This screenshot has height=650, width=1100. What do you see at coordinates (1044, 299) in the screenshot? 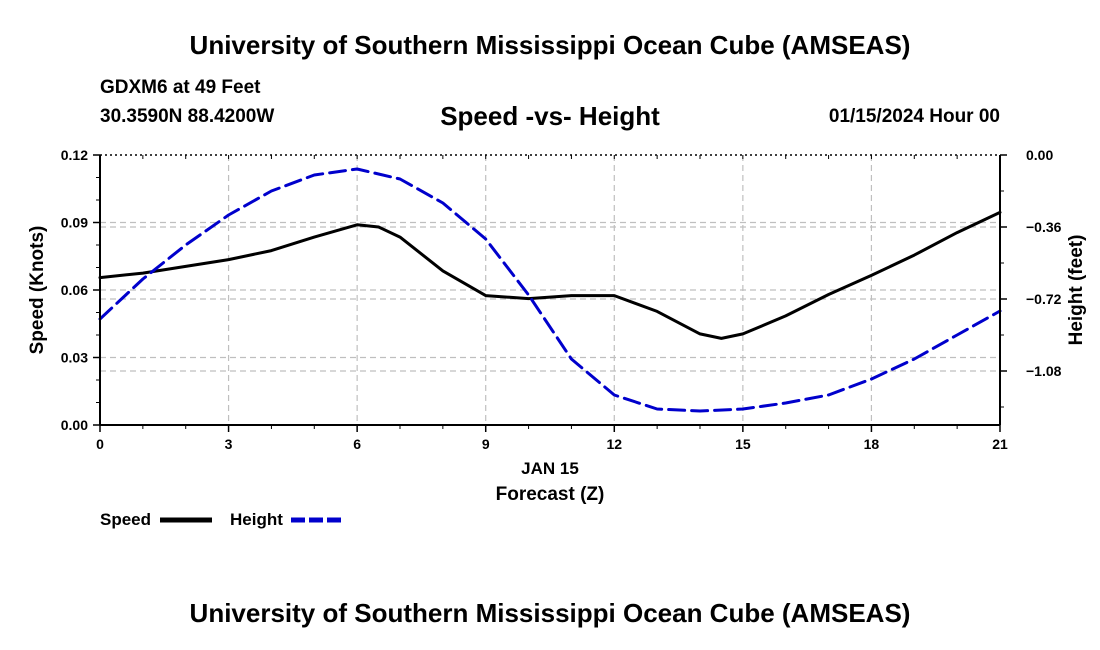
I see `y2-tick-label: −0.72` at bounding box center [1044, 299].